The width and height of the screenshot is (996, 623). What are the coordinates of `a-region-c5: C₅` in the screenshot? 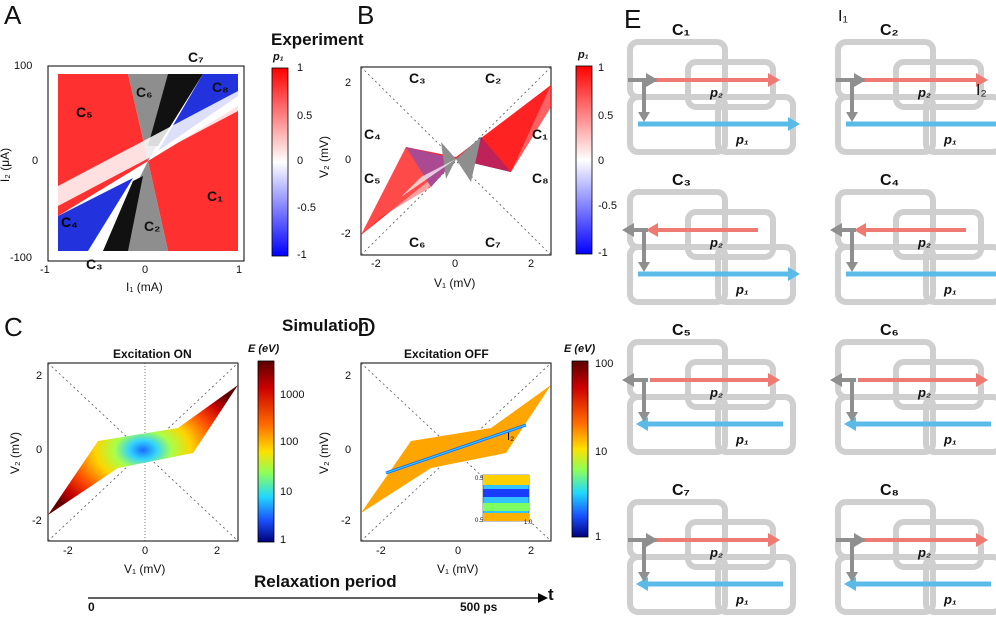 It's located at (84, 112).